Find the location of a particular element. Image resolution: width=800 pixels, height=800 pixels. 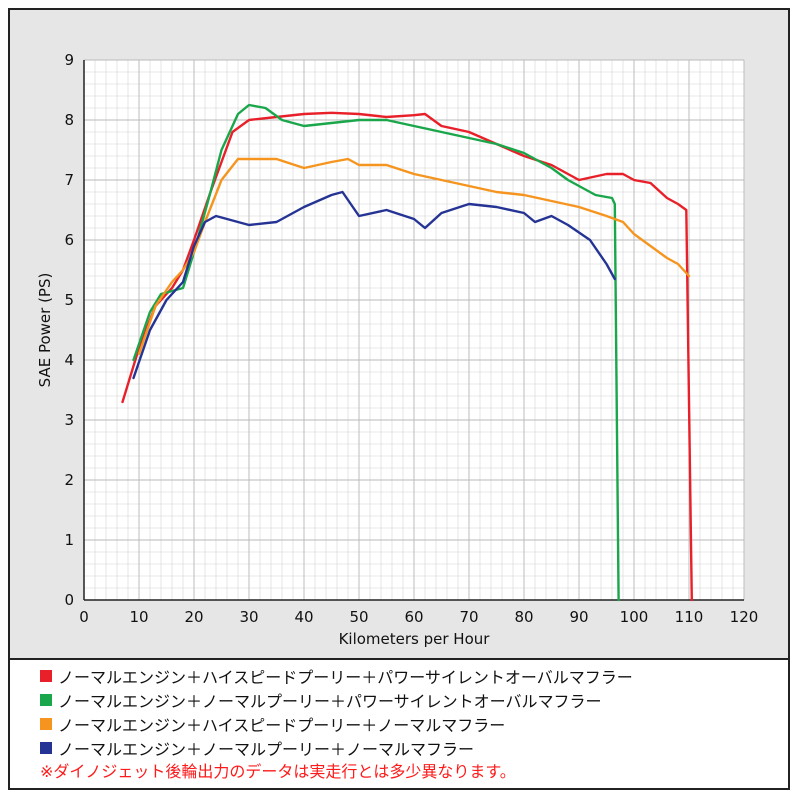

y-tick-label: 5 is located at coordinates (69, 300).